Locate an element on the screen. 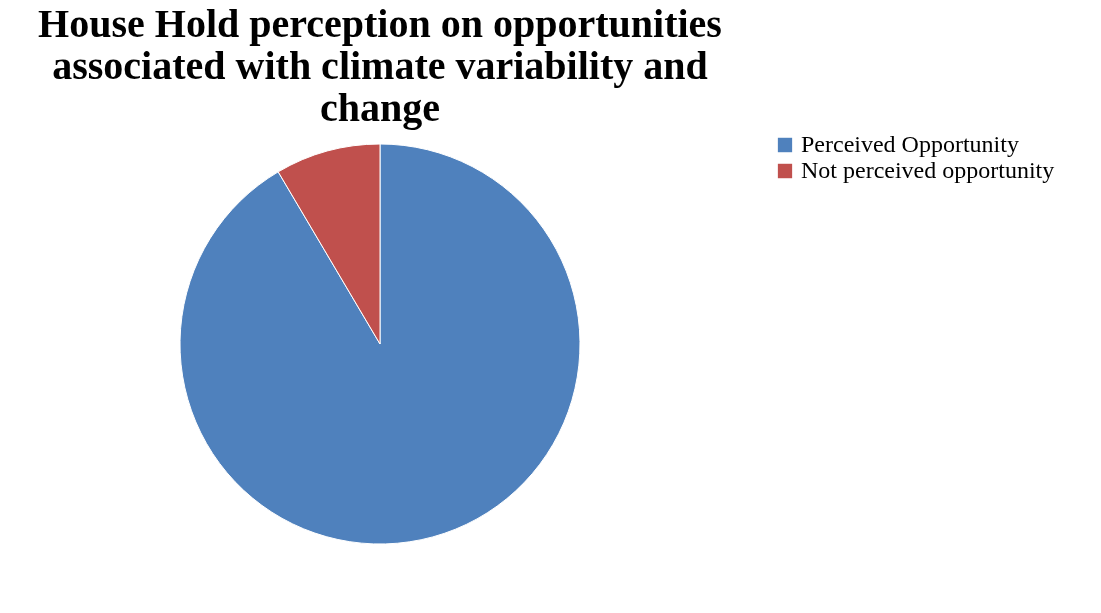 The image size is (1101, 613). legend-label: Perceived Opportunity is located at coordinates (910, 144).